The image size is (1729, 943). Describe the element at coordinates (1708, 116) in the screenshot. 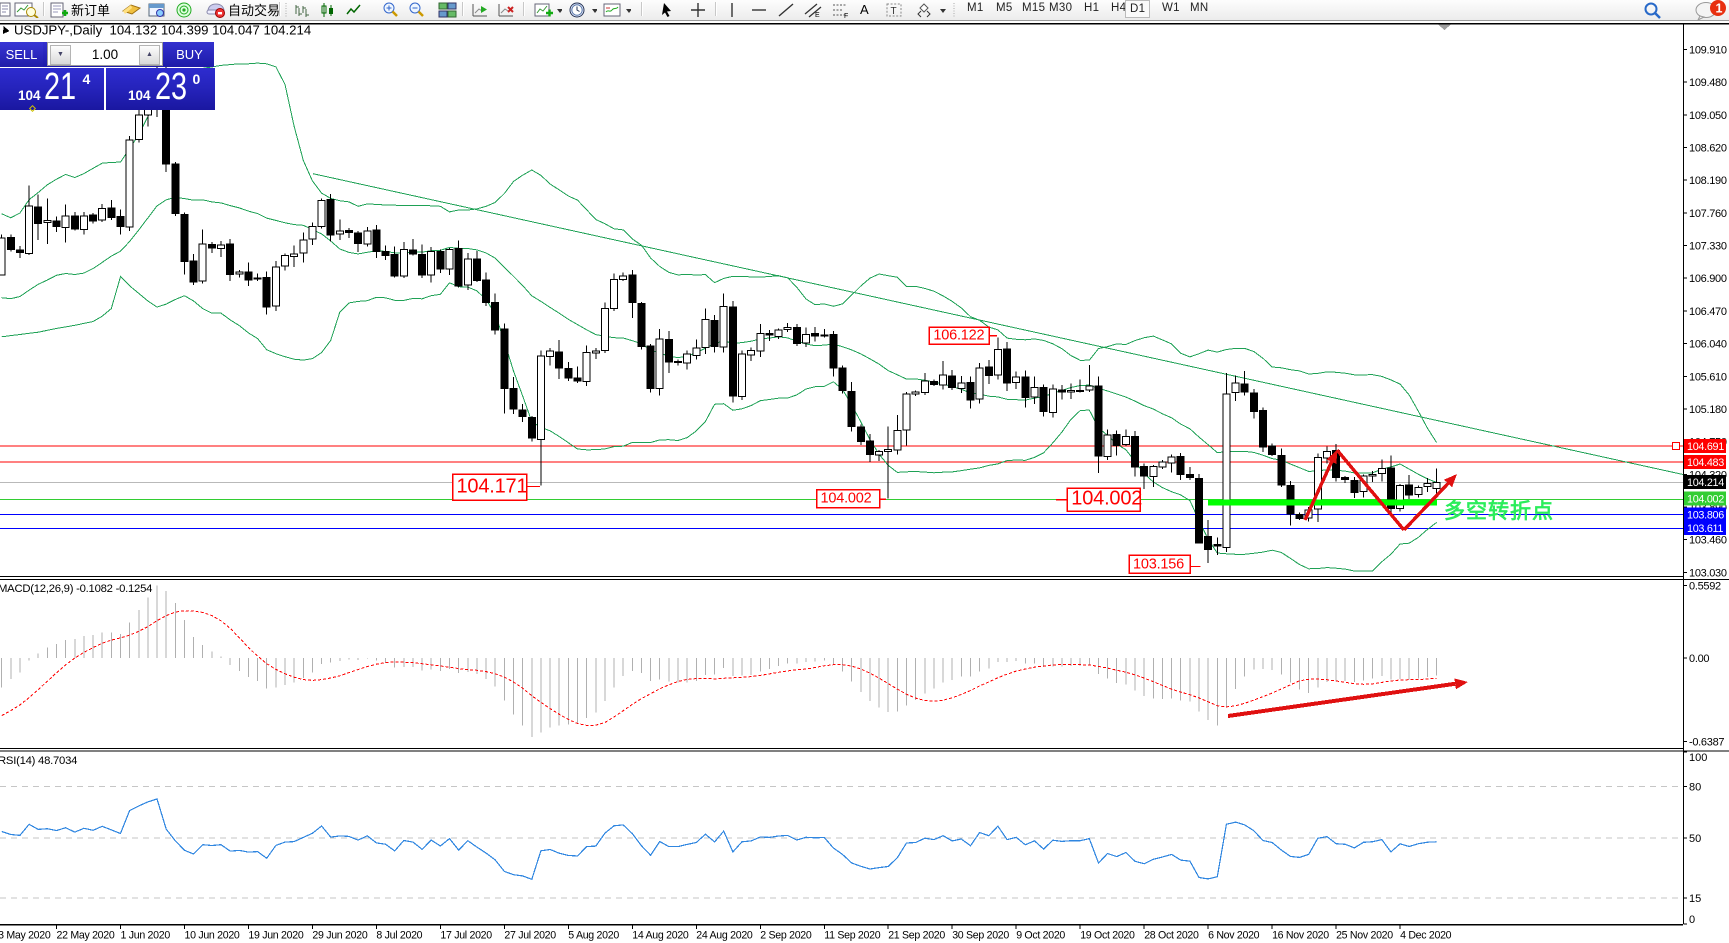

I see `svg-text: 109.050` at that location.